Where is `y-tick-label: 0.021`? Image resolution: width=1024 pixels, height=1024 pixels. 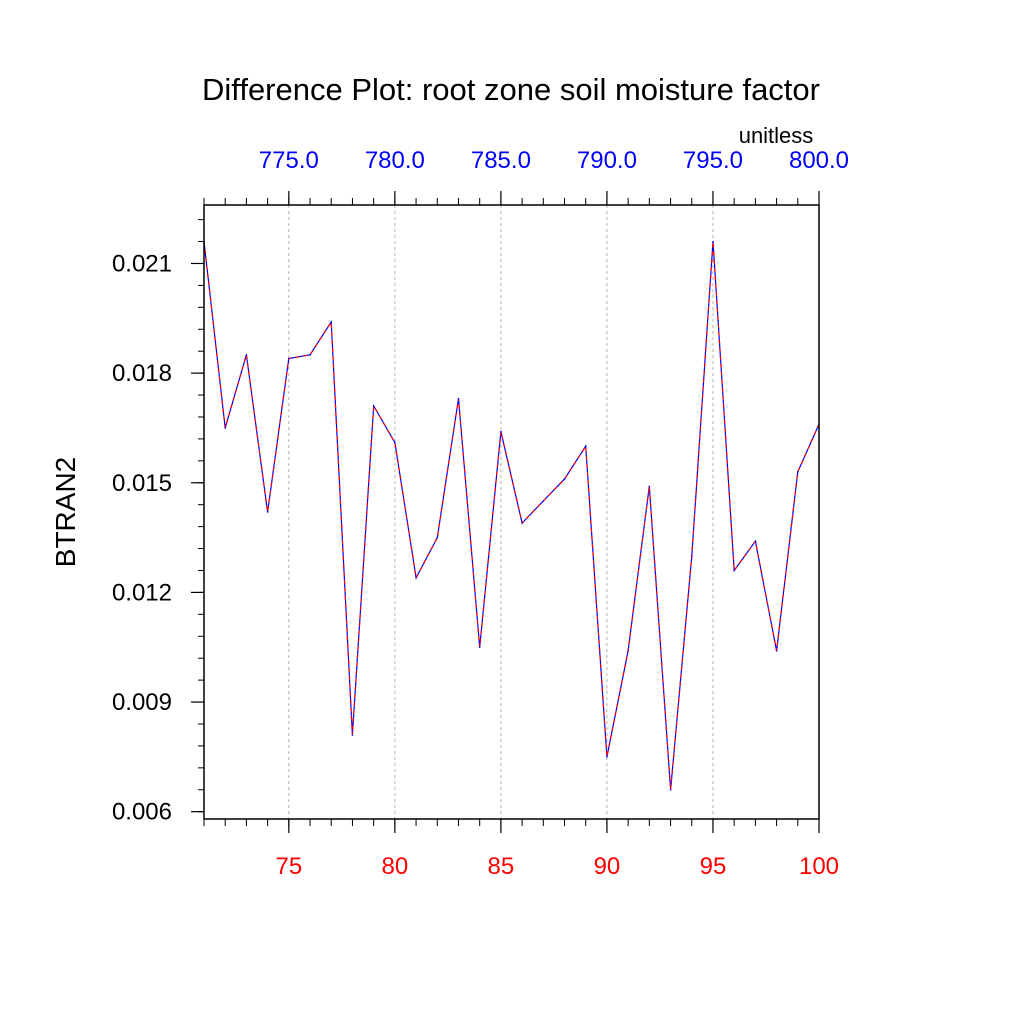
y-tick-label: 0.021 is located at coordinates (142, 263).